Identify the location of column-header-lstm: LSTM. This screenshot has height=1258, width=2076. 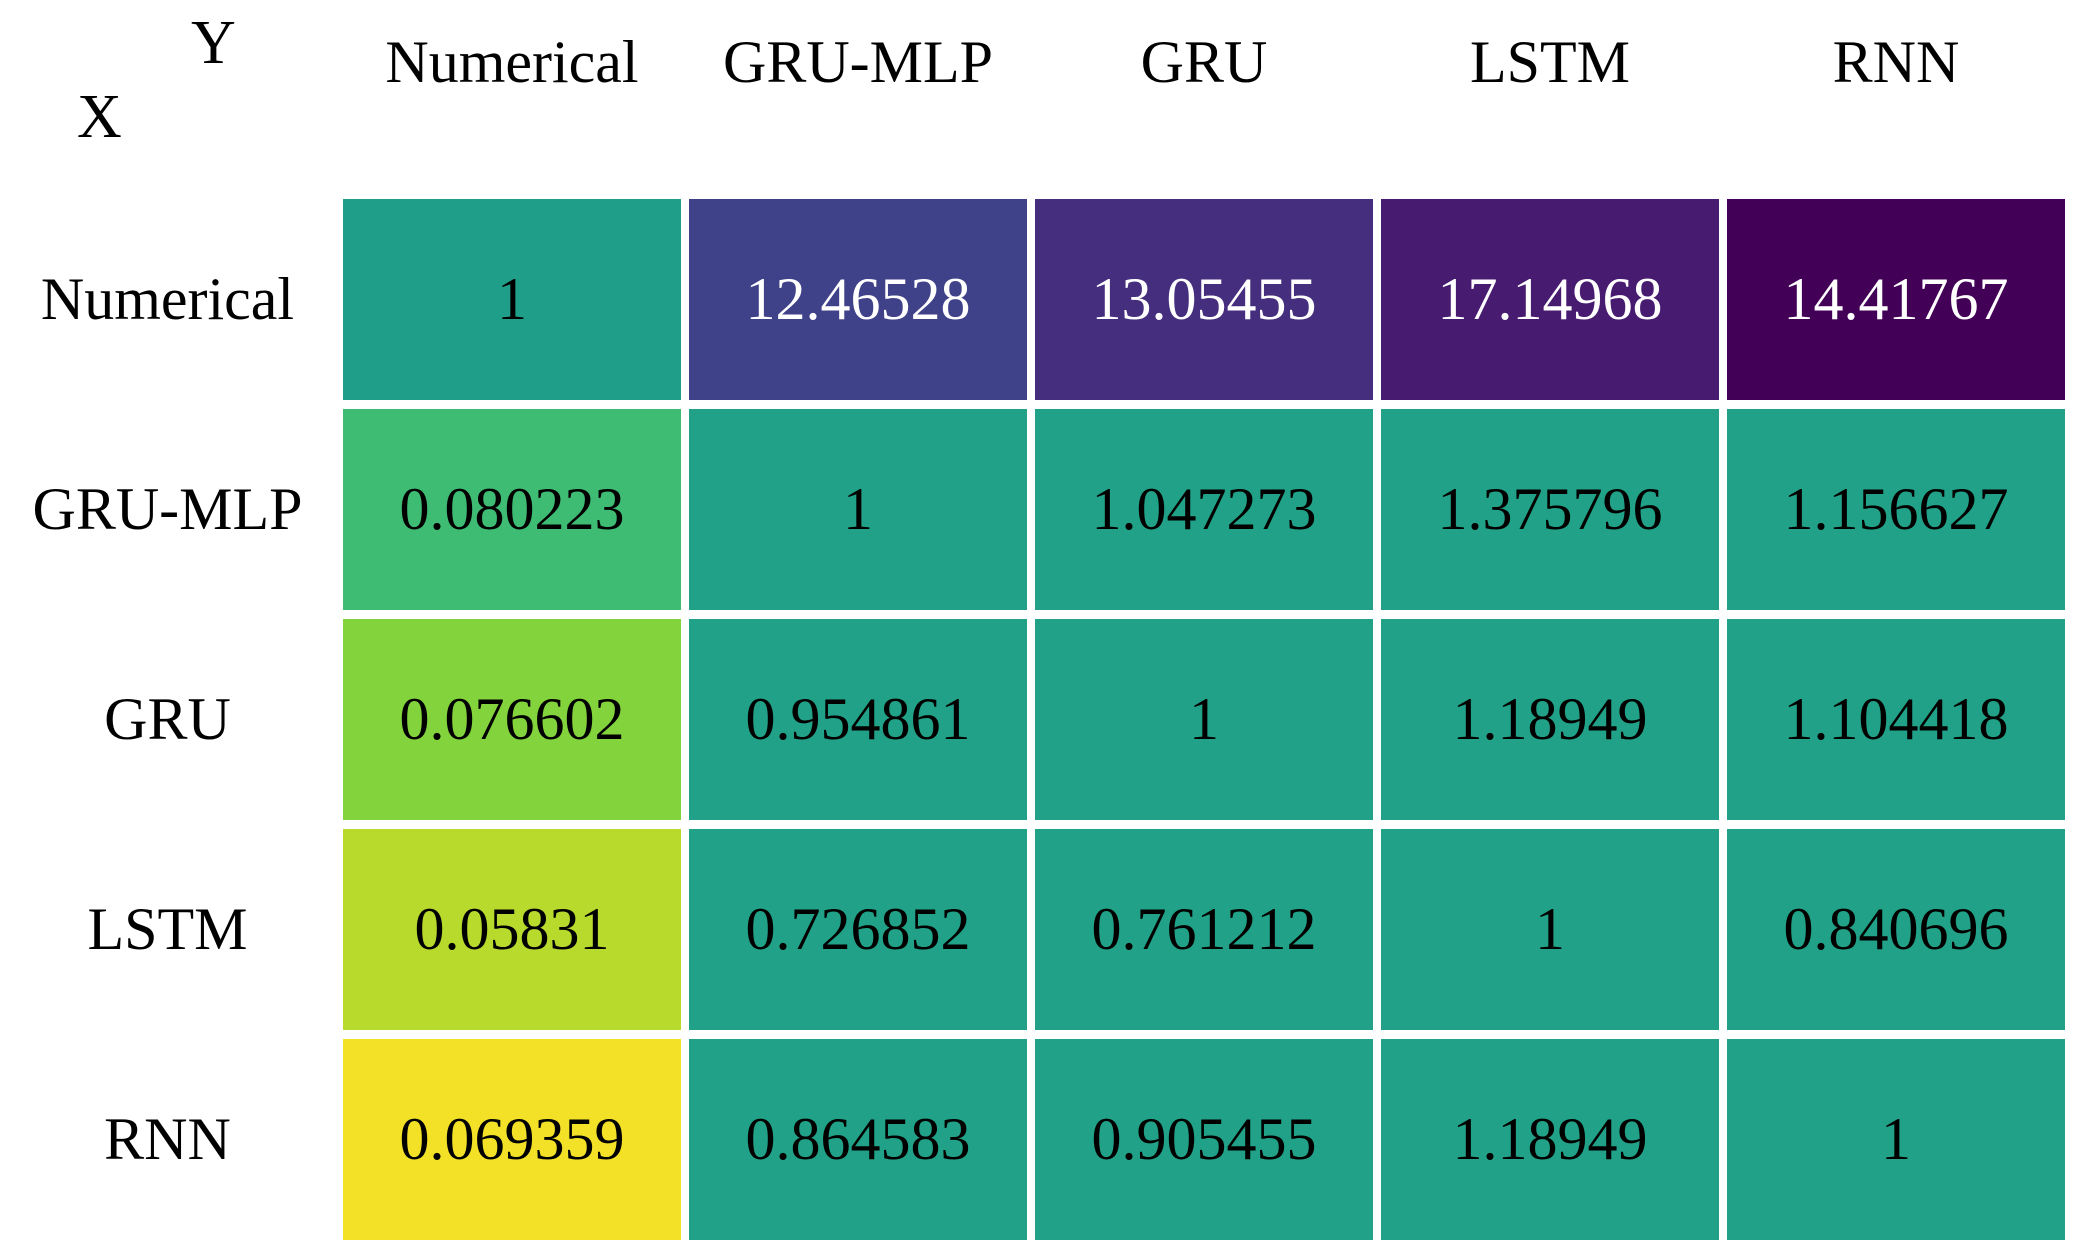
(1550, 62).